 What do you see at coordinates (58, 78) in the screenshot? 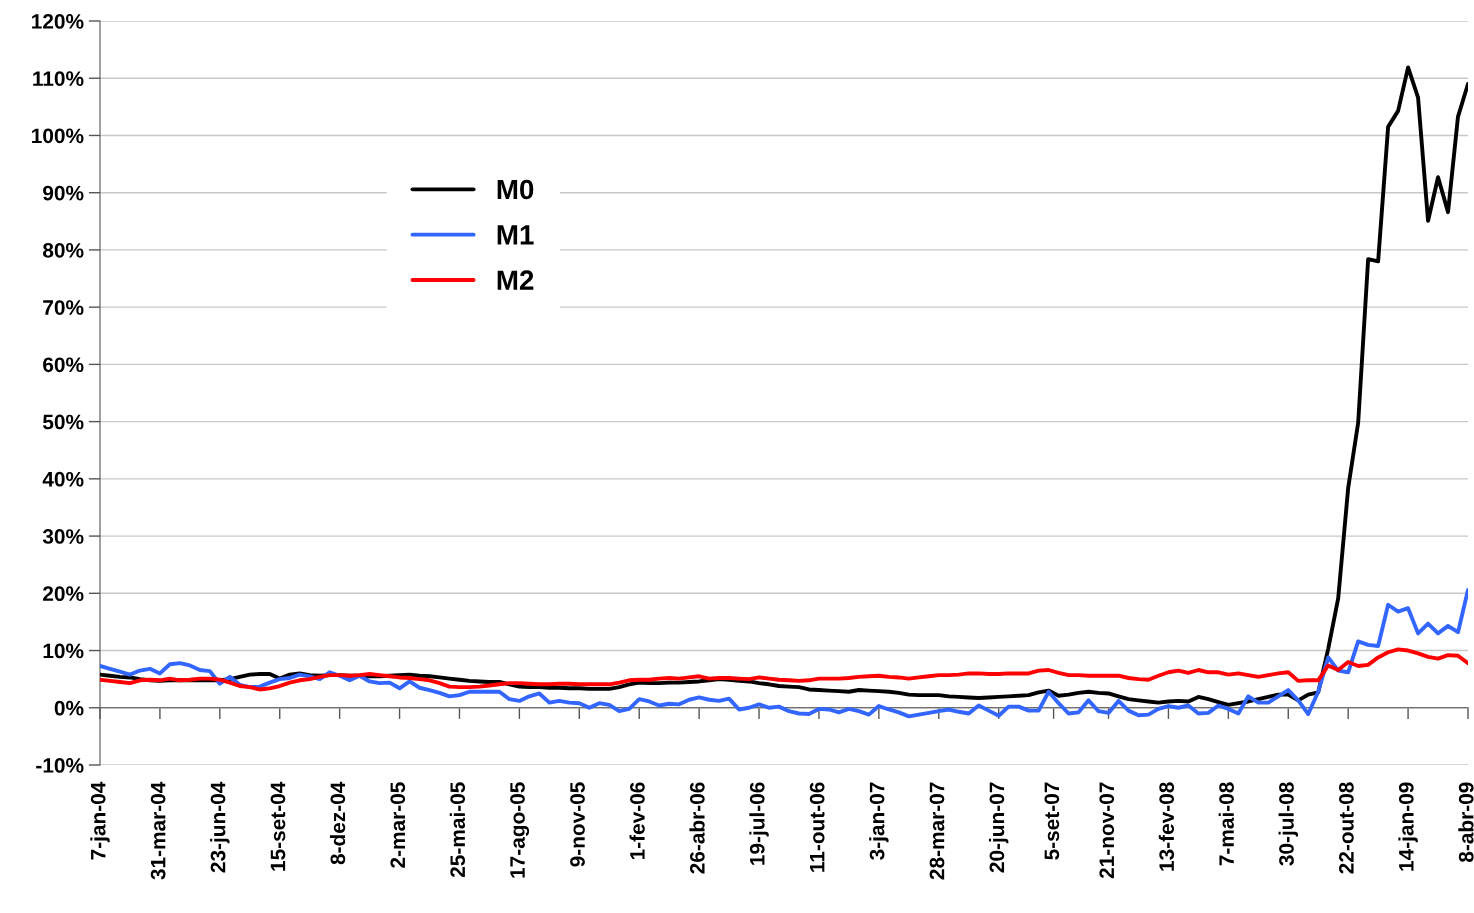
I see `y-tick-label: 110%` at bounding box center [58, 78].